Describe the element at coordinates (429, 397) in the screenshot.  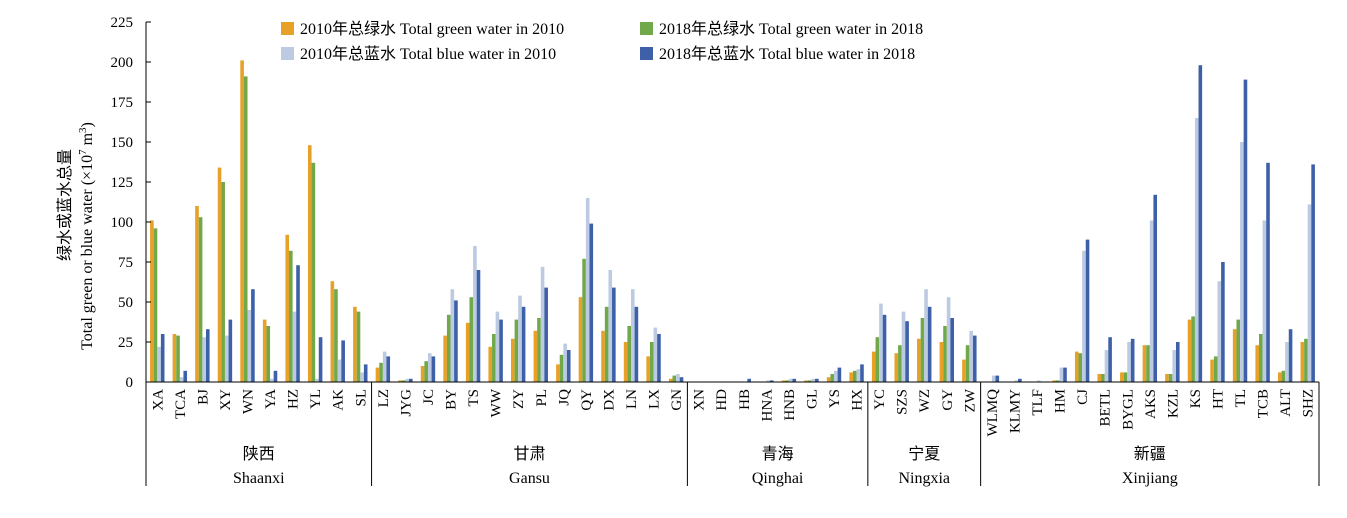
I see `category-label-JC: JC` at that location.